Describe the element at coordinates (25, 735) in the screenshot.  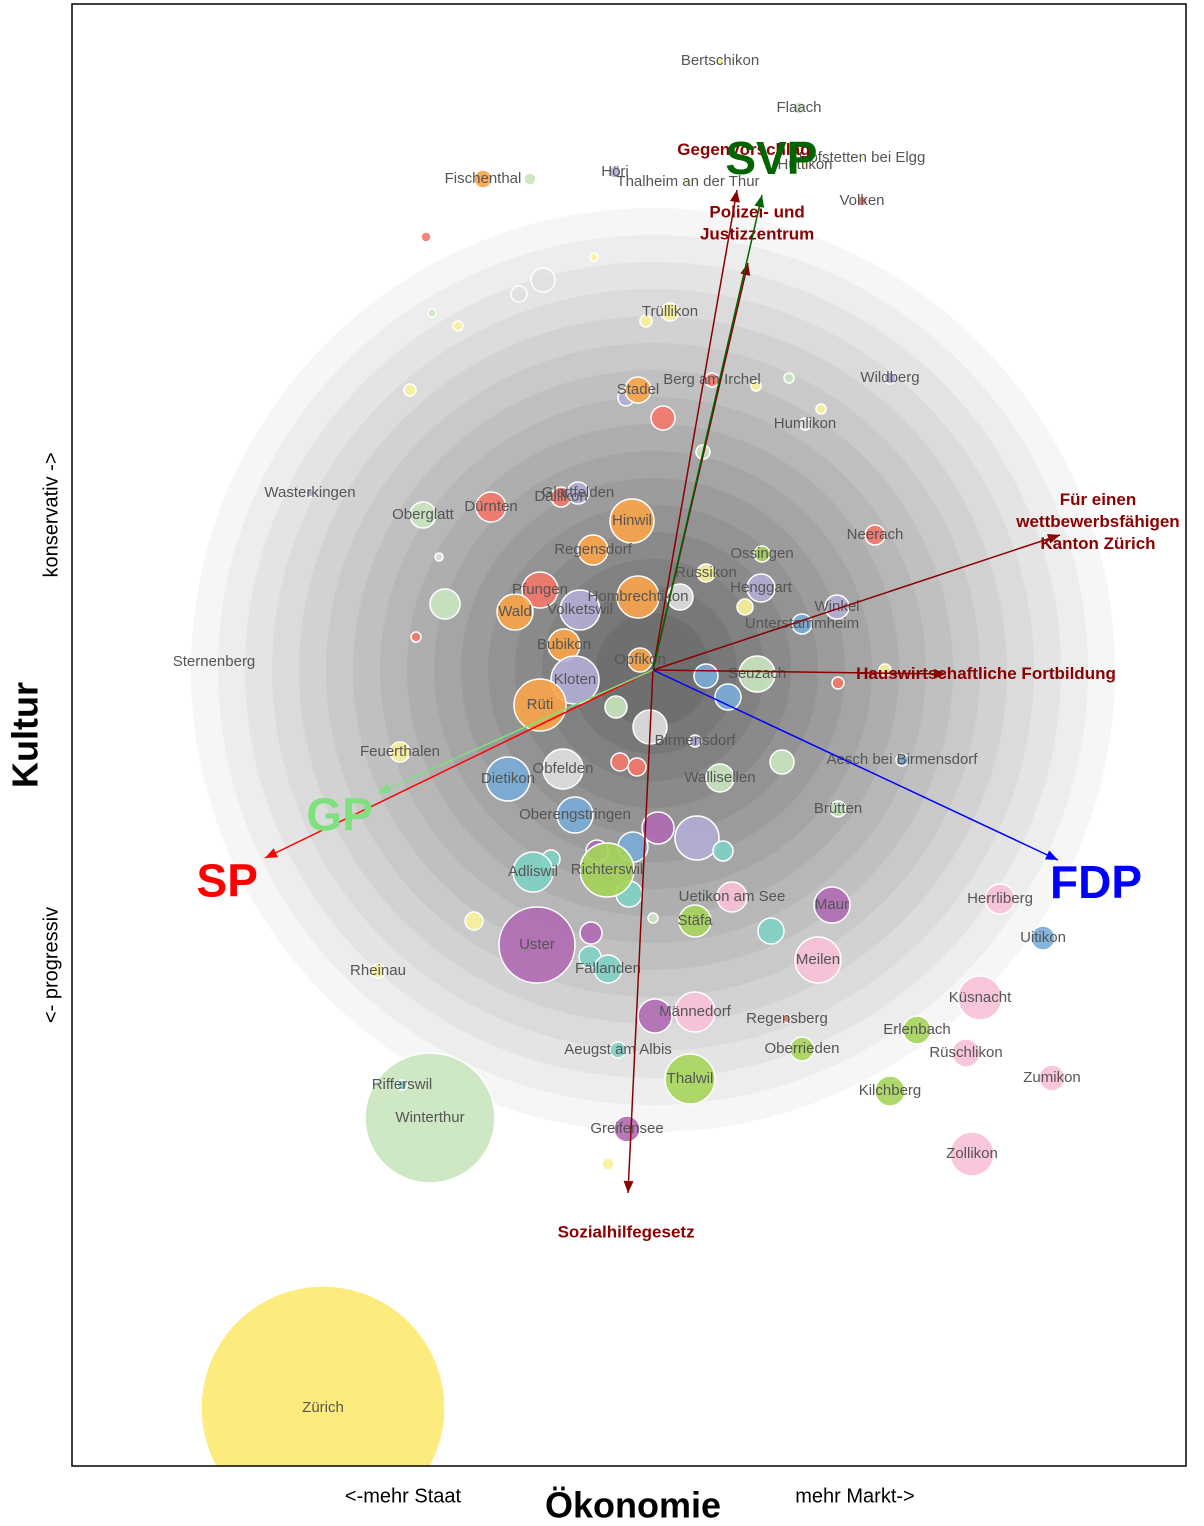
I see `y-axis-title: Kultur` at that location.